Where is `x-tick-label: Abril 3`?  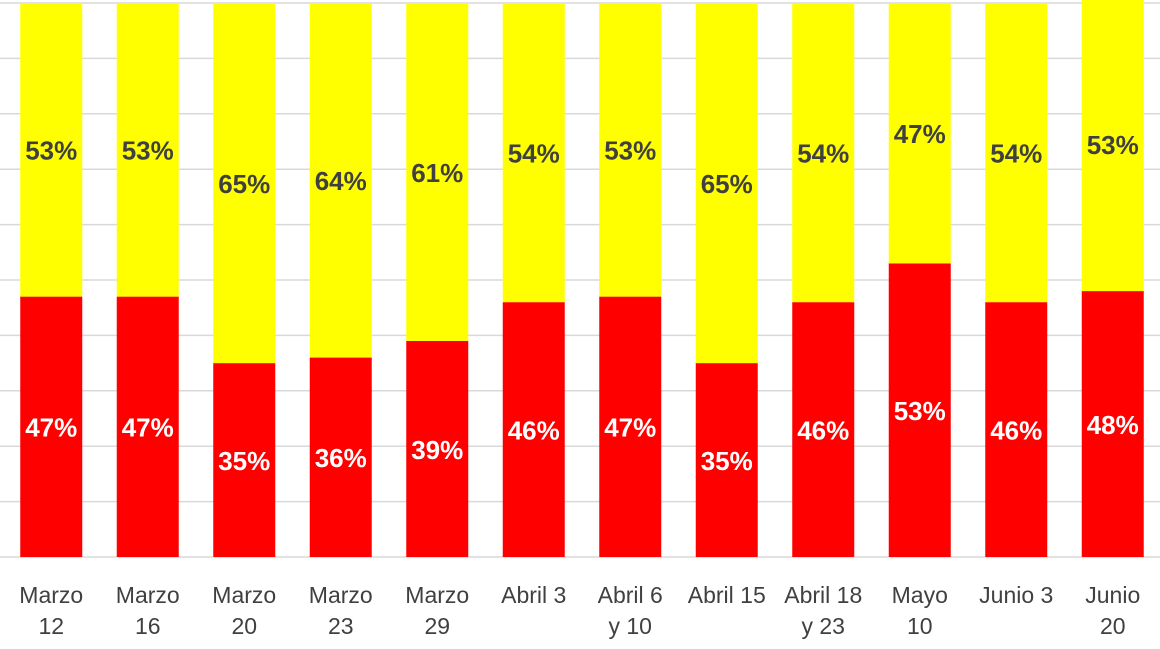 x-tick-label: Abril 3 is located at coordinates (534, 595).